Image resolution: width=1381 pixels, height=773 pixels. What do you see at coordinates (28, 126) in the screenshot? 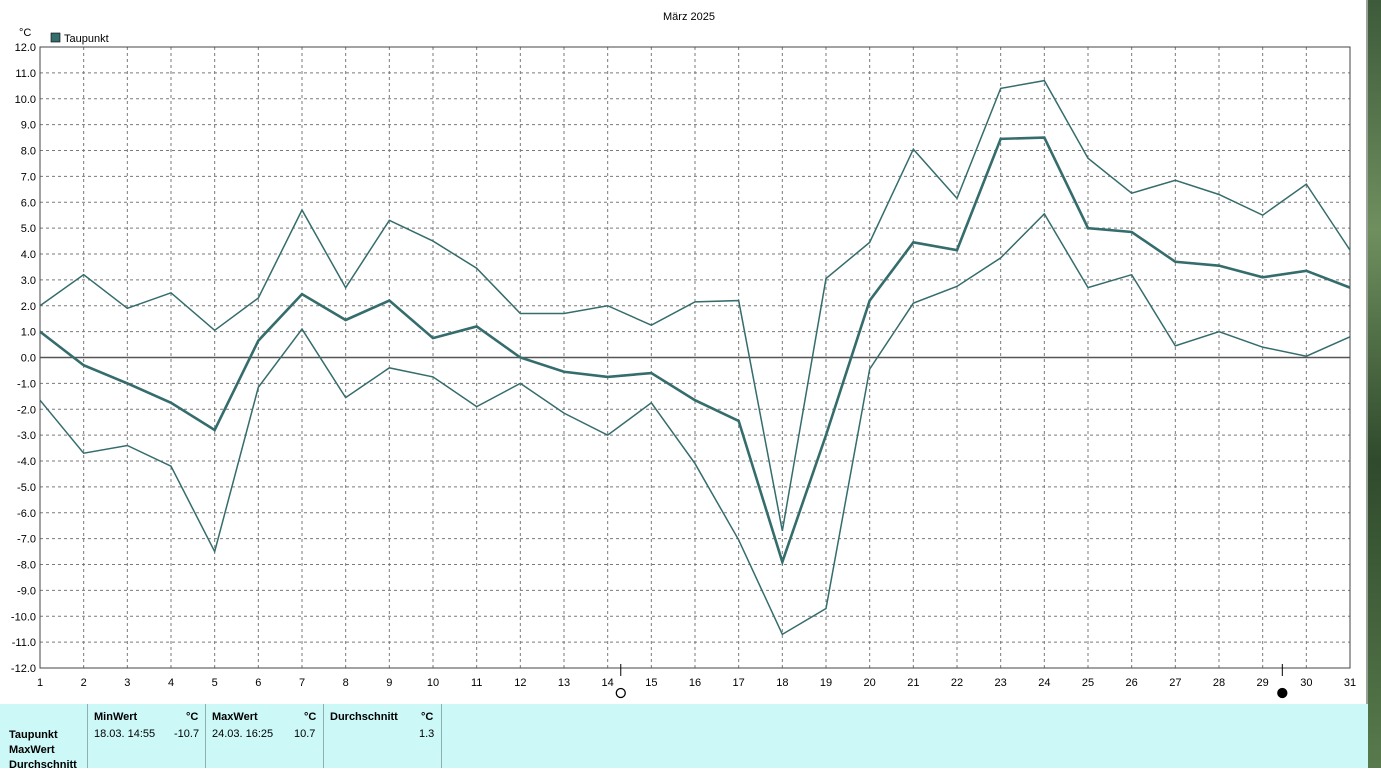
I see `y-tick-label: 9.0` at bounding box center [28, 126].